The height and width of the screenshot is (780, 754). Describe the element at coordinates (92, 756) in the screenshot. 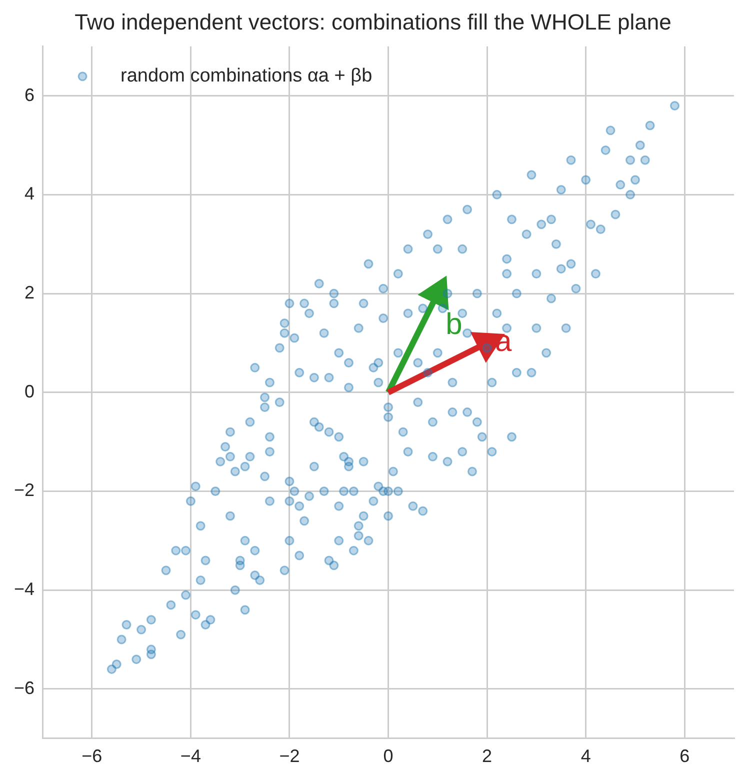

I see `x-tick-label: −6` at that location.